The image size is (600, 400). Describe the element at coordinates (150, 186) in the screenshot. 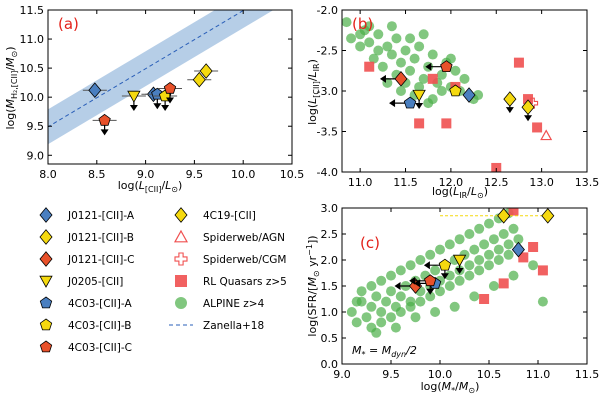

I see `panel-a-xlabel: log(L[CII]/L⊙)` at that location.